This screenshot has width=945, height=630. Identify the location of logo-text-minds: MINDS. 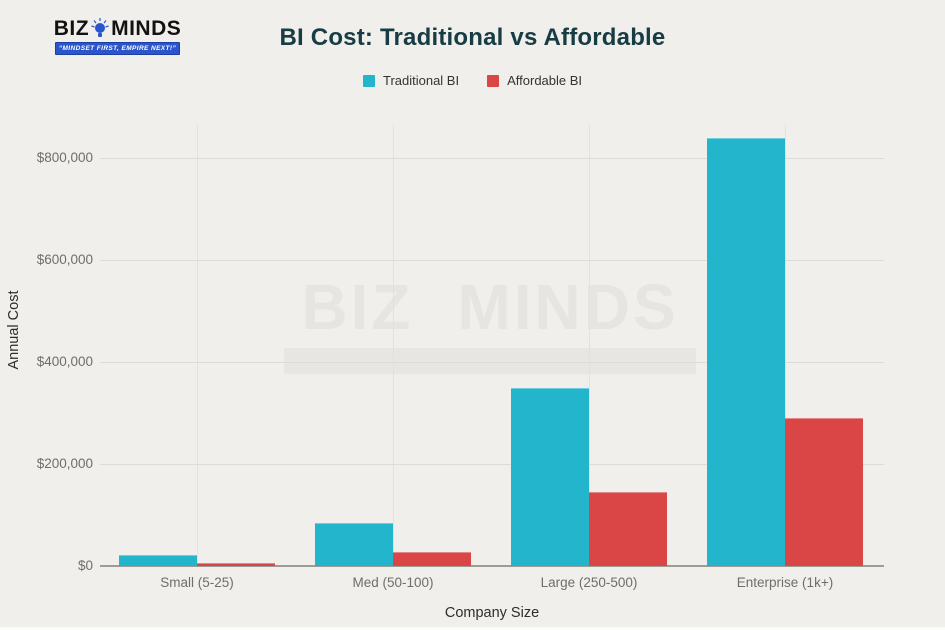
(146, 28).